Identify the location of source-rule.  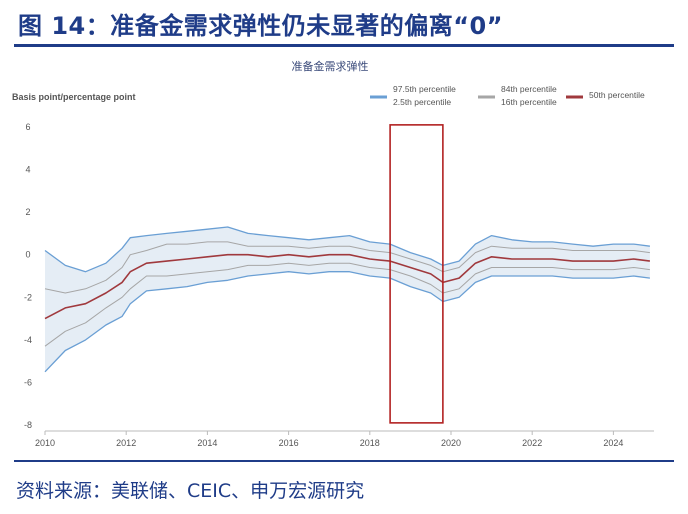
(344, 461).